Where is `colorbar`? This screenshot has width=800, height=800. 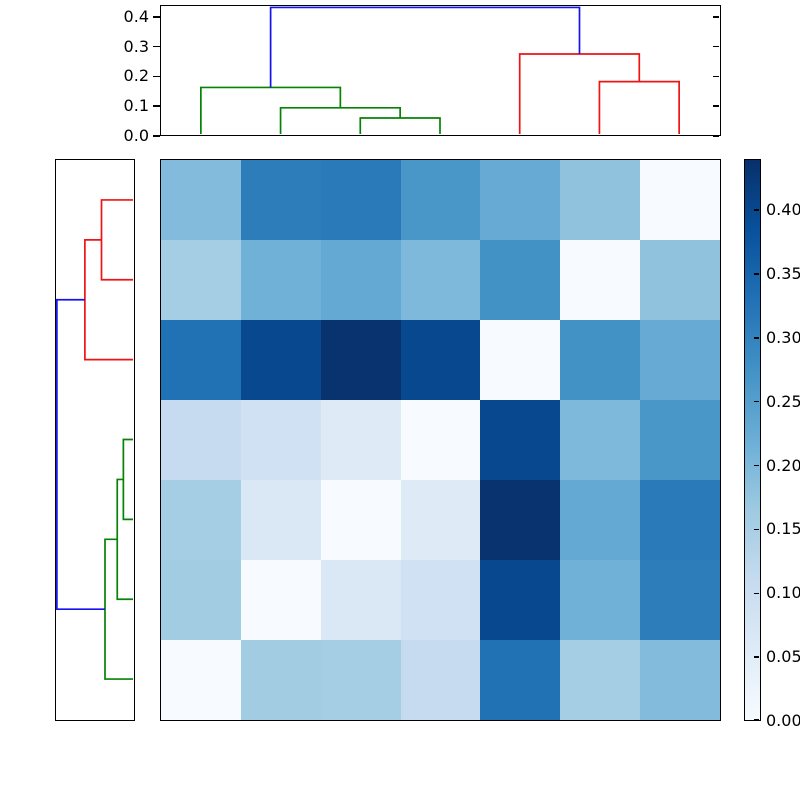
colorbar is located at coordinates (752, 440).